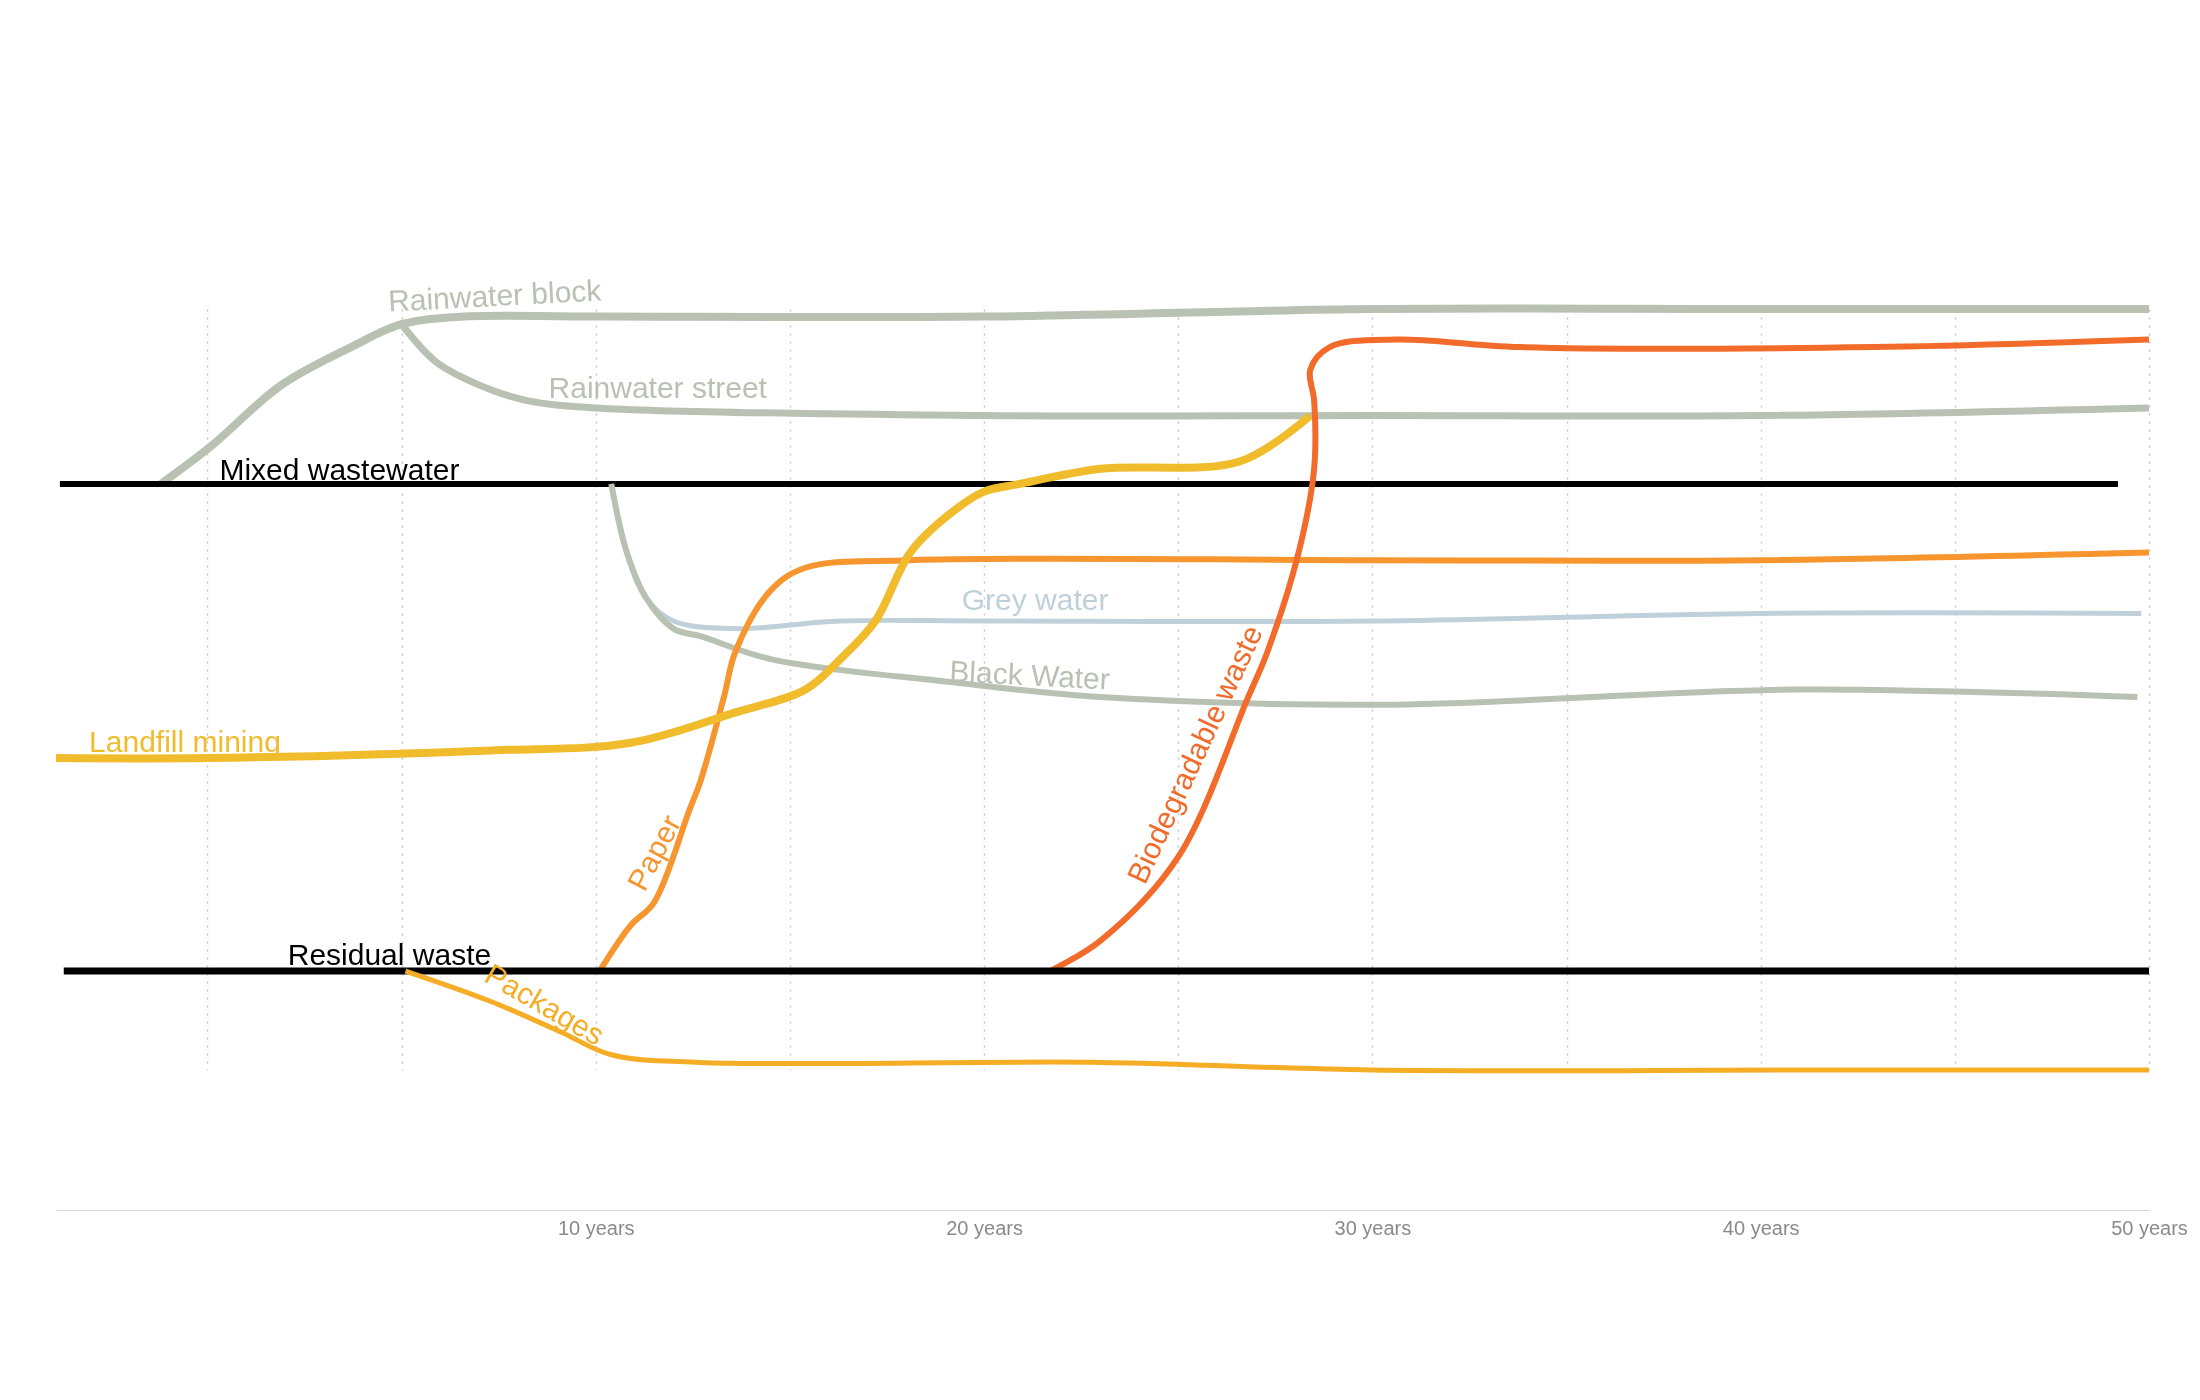 The image size is (2200, 1400). I want to click on series-label: Black Water, so click(1029, 675).